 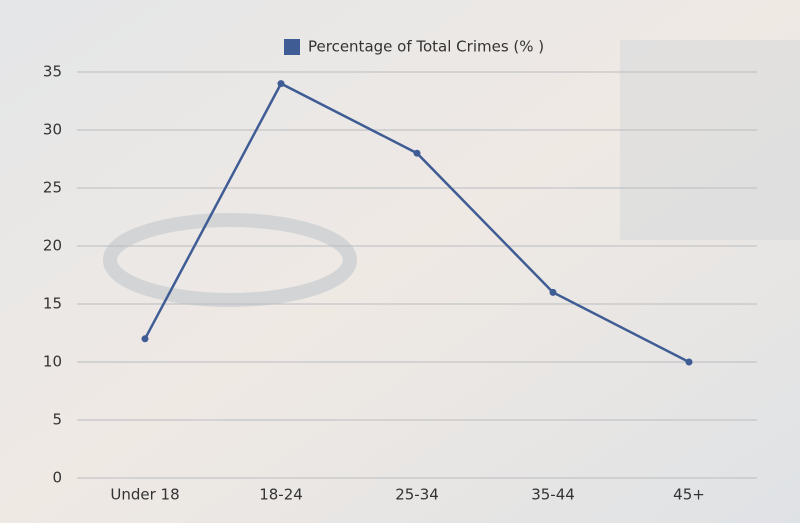 I want to click on y-tick-label: 20, so click(x=52, y=246).